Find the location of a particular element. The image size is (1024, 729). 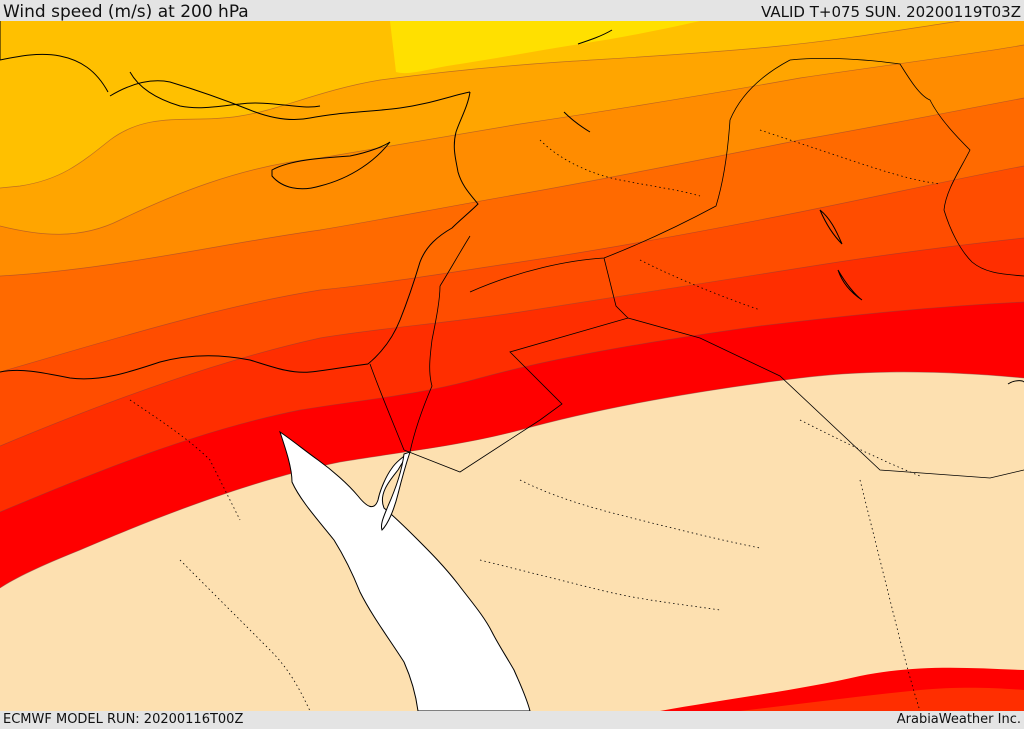

gulf-of-aqaba is located at coordinates (396, 491).